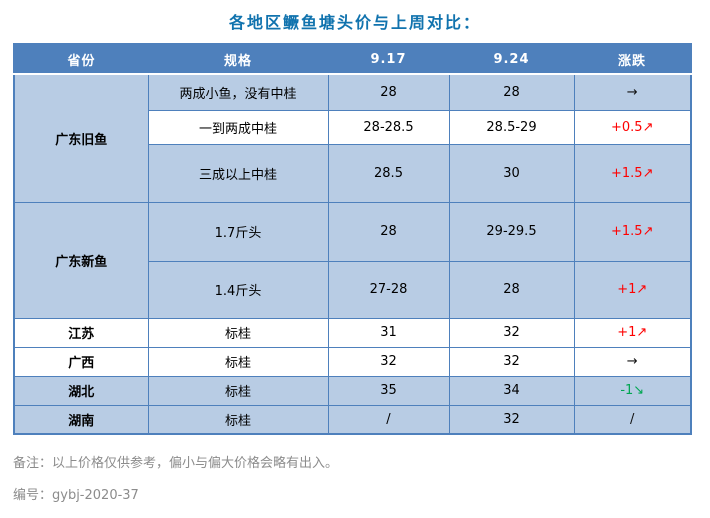 This screenshot has width=710, height=518. I want to click on province-cell: 广东新鱼, so click(81, 260).